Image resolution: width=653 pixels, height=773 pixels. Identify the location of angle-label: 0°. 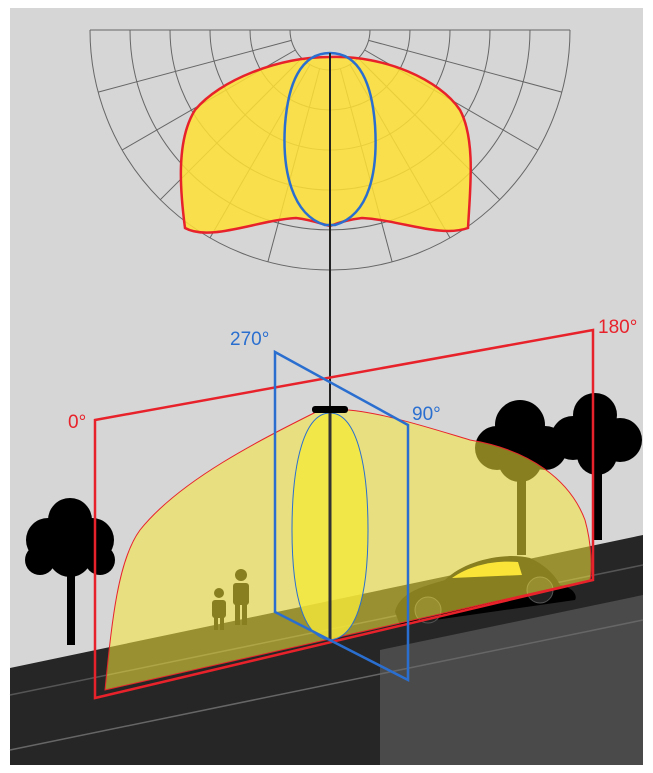
(77, 422).